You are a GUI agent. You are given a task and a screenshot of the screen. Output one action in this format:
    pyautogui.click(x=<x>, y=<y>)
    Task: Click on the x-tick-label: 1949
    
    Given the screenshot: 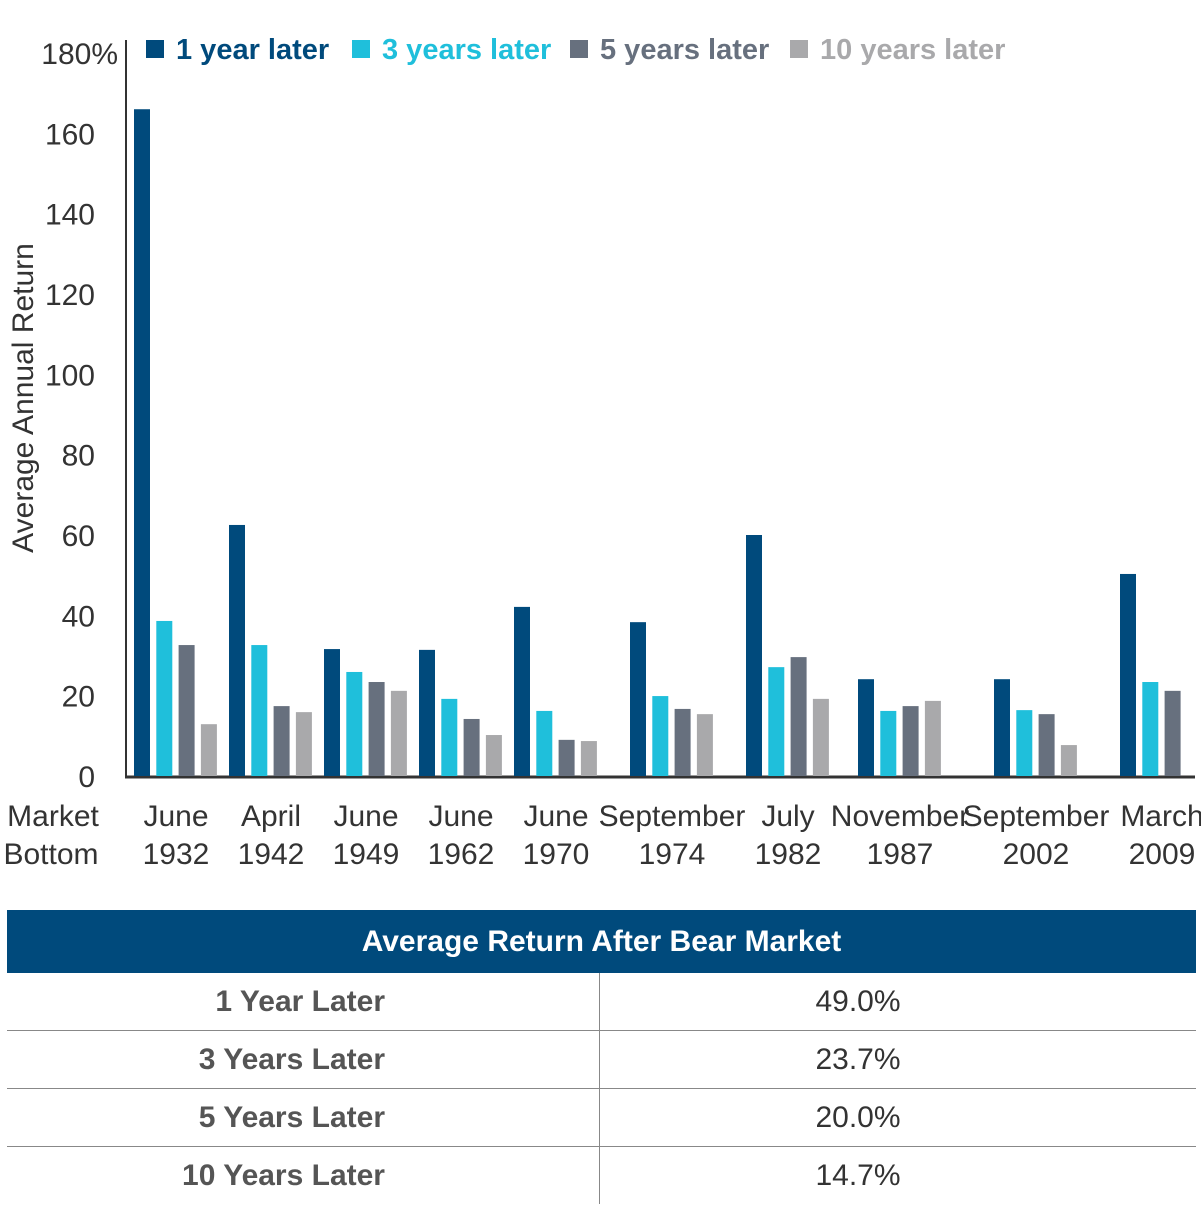 What is the action you would take?
    pyautogui.click(x=366, y=854)
    